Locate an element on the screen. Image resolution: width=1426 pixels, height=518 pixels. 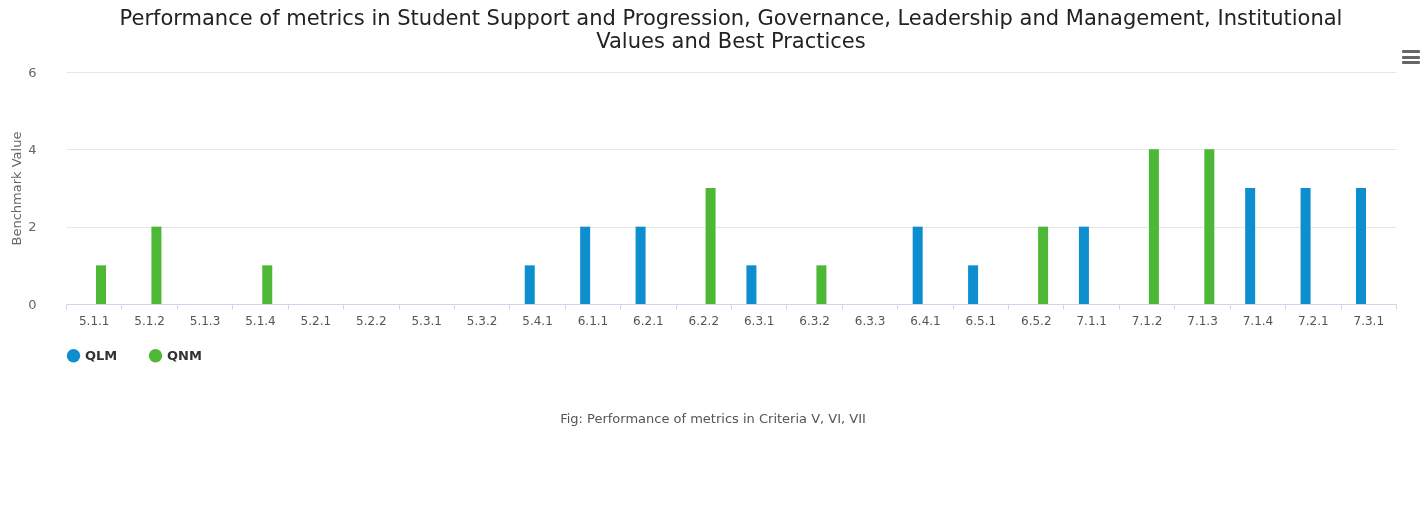
x-tick-label: 7.1.4 is located at coordinates (1258, 320).